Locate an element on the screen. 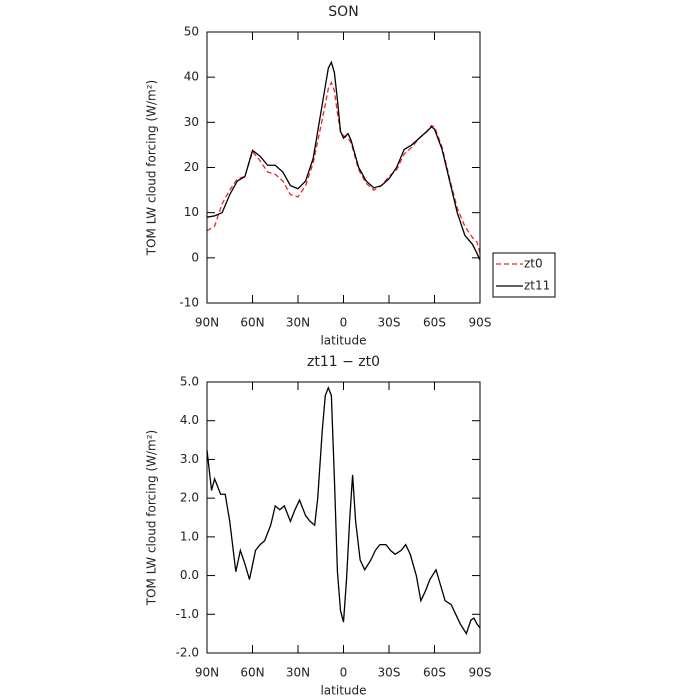 This screenshot has height=700, width=700. y-tick-label: -1.0 is located at coordinates (187, 614).